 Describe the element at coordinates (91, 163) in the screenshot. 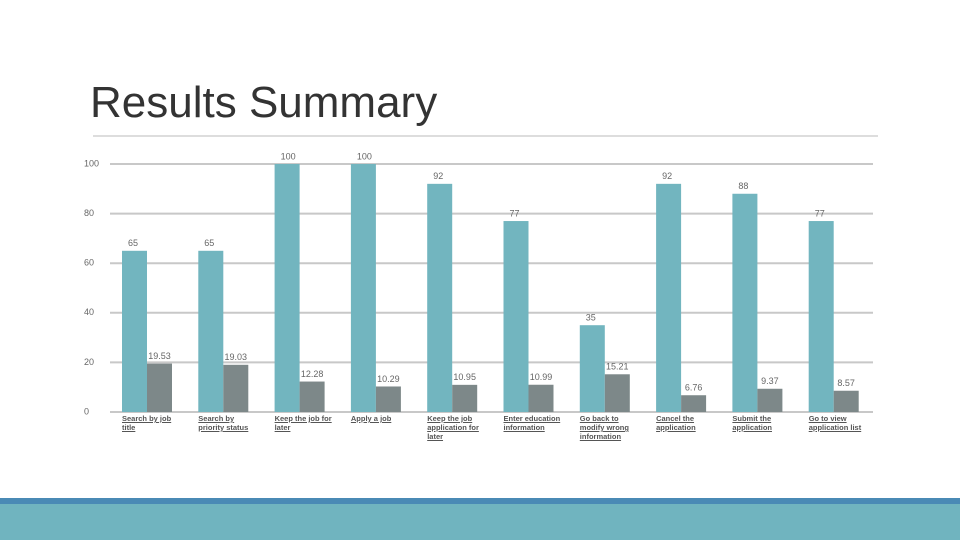

I see `y-tick-label: 100` at that location.